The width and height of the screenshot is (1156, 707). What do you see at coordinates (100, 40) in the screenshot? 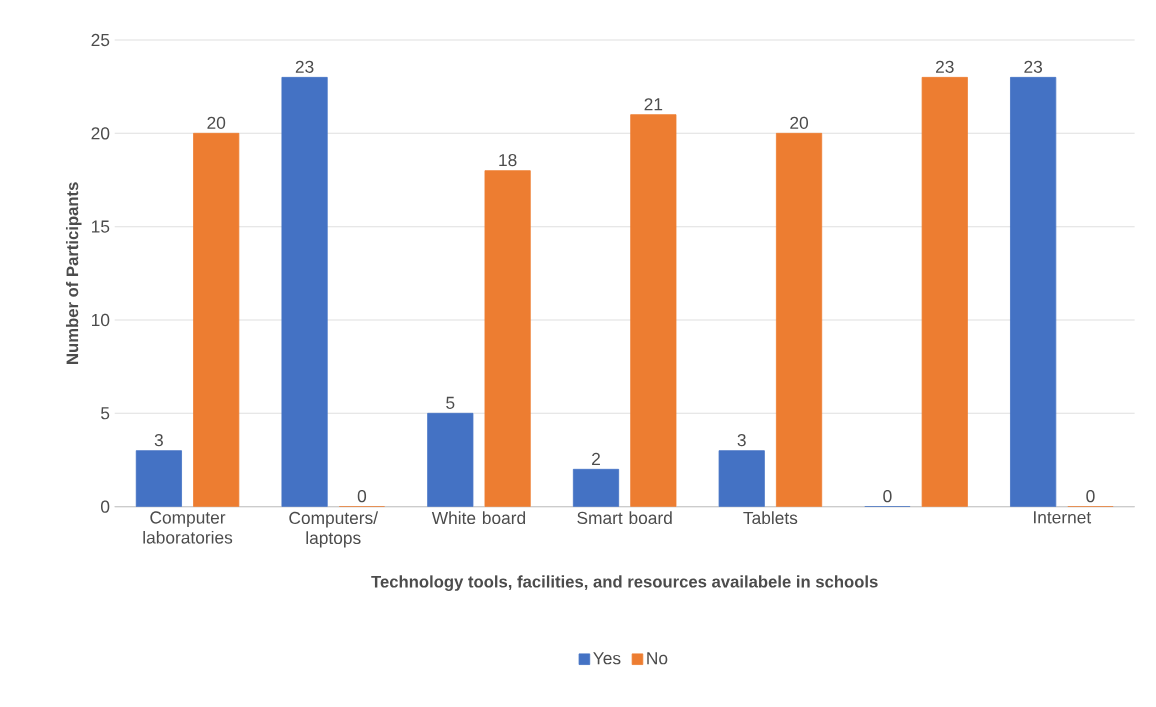
I see `y-tick-label: 25` at bounding box center [100, 40].